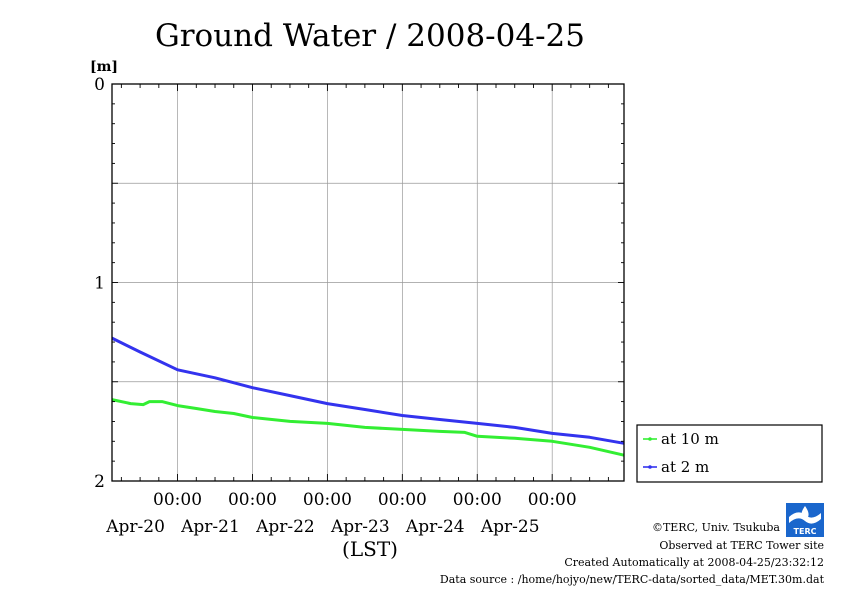 The width and height of the screenshot is (842, 595). I want to click on legend: at 10 m at 2 m, so click(729, 453).